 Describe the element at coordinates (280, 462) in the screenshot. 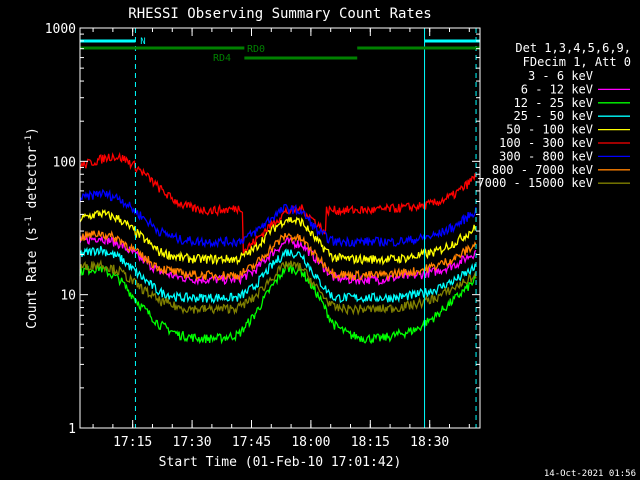

I see `x-axis-label: Start Time (01-Feb-10 17:01:42)` at that location.